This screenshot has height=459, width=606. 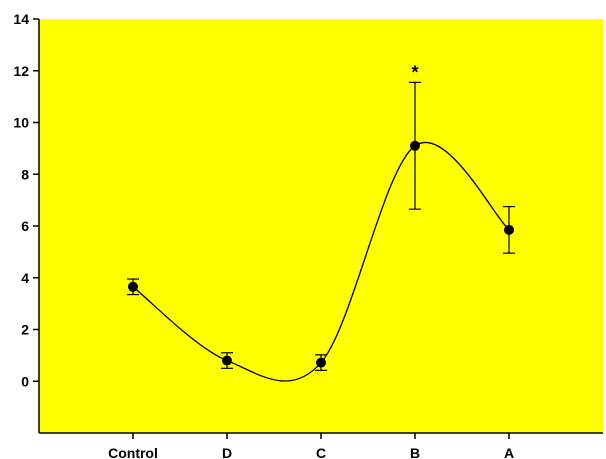 What do you see at coordinates (25, 174) in the screenshot?
I see `y-tick-label: 8` at bounding box center [25, 174].